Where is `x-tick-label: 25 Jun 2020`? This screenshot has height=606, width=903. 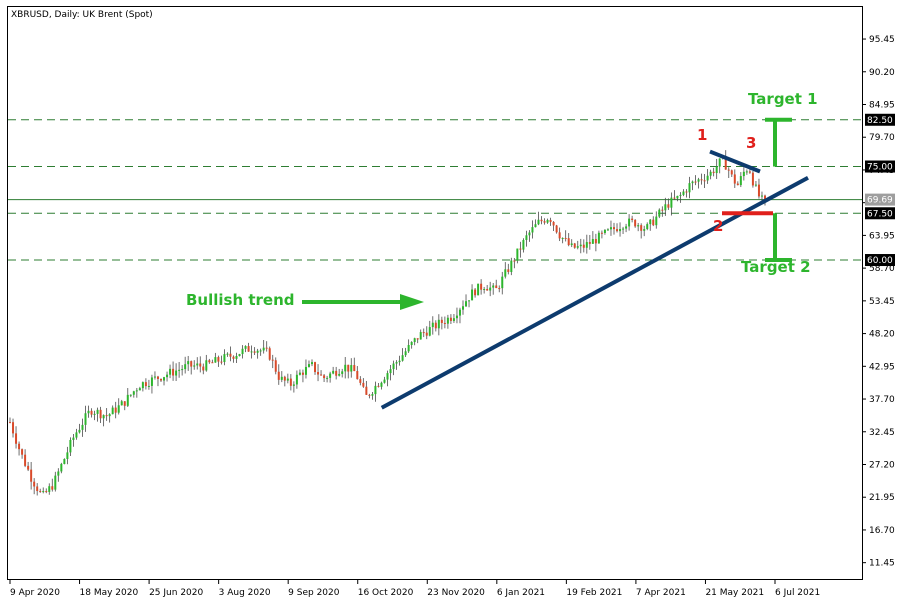 x-tick-label: 25 Jun 2020 is located at coordinates (176, 593).